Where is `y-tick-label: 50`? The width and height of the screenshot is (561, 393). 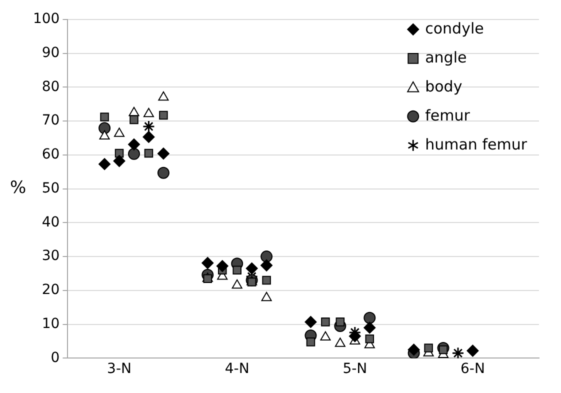 y-tick-label: 50 is located at coordinates (51, 188).